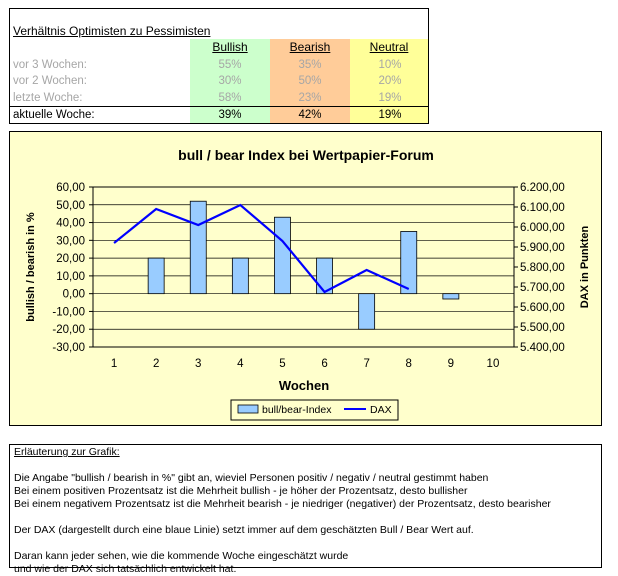  Describe the element at coordinates (310, 98) in the screenshot. I see `cell-bearish: 23%` at that location.